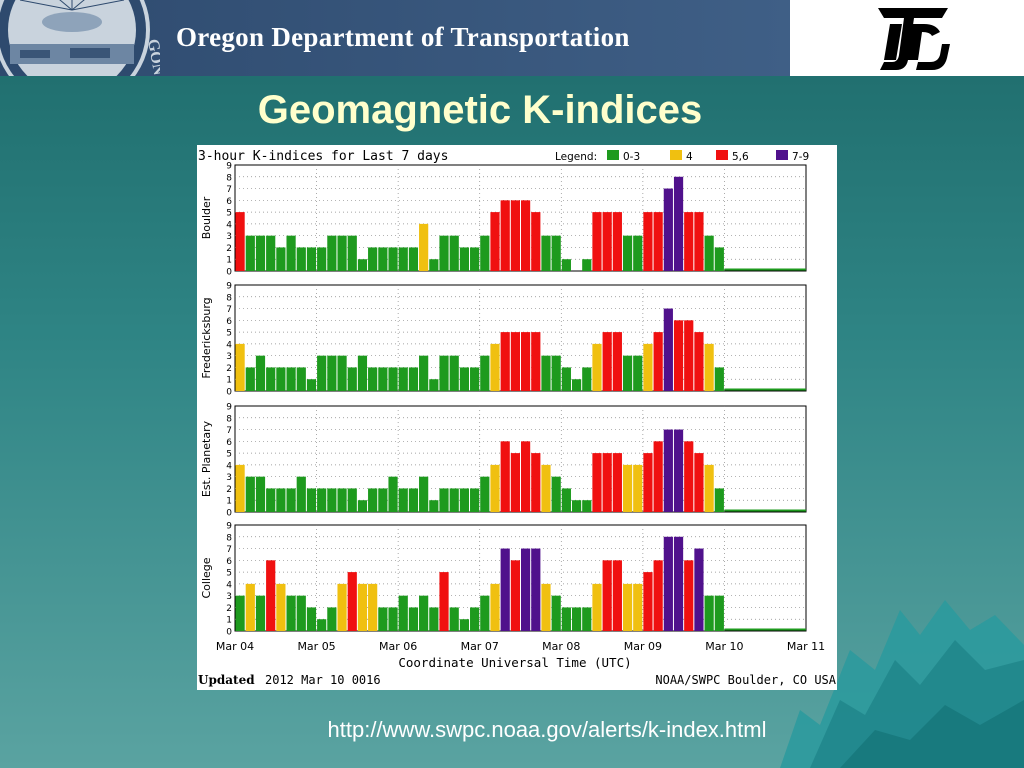  Describe the element at coordinates (914, 39) in the screenshot. I see `odot-logo-icon` at that location.